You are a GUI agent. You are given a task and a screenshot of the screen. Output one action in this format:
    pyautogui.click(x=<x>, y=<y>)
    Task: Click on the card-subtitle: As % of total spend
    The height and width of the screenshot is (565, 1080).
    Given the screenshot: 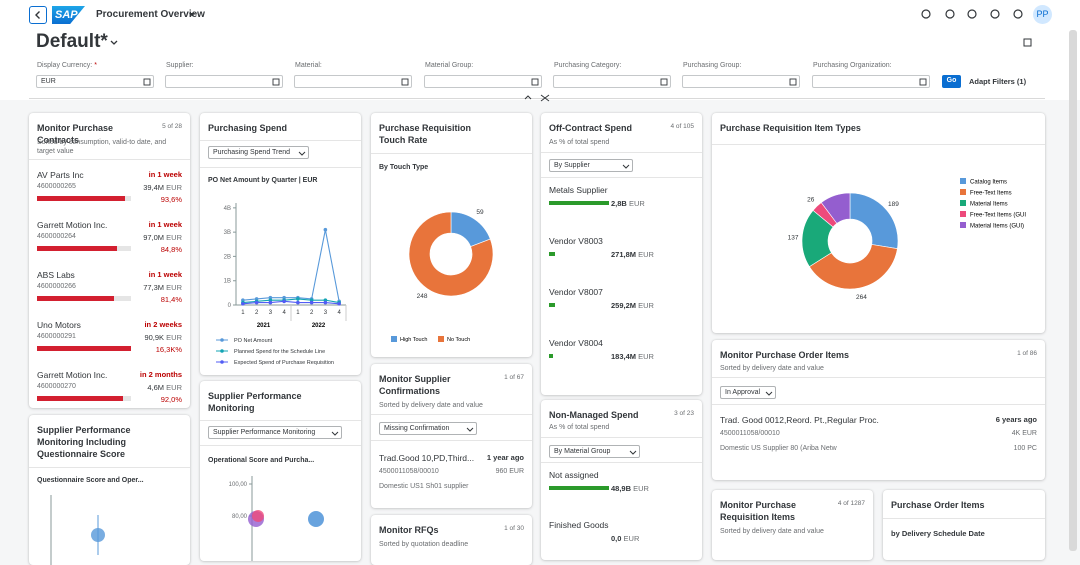 What is the action you would take?
    pyautogui.click(x=579, y=142)
    